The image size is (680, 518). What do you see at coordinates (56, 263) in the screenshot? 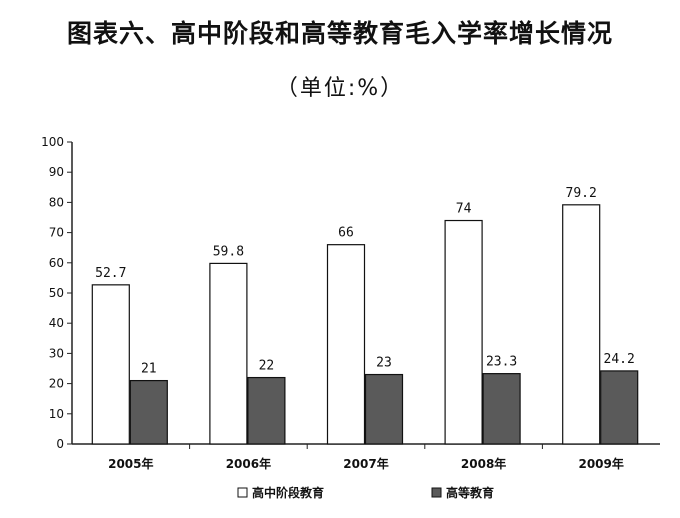
I see `y-tick-label: 60` at bounding box center [56, 263].